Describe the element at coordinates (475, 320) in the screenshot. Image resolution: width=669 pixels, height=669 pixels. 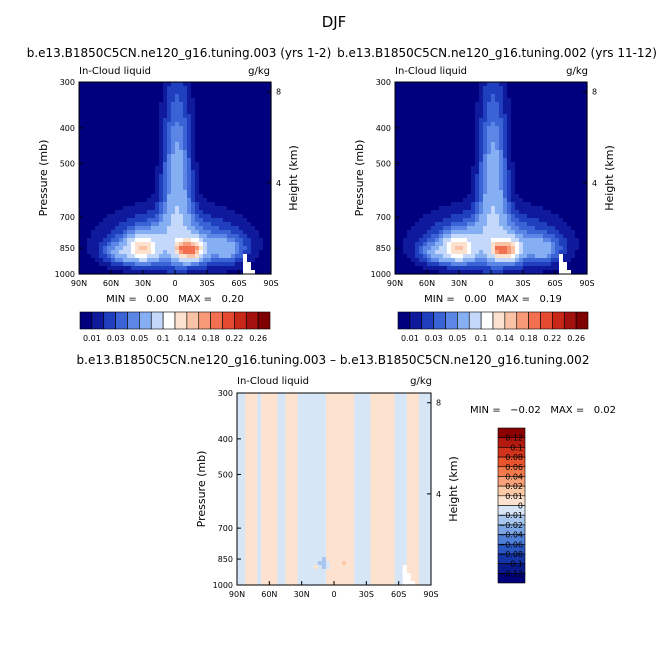
I see `p2-colorbar-swatch` at that location.